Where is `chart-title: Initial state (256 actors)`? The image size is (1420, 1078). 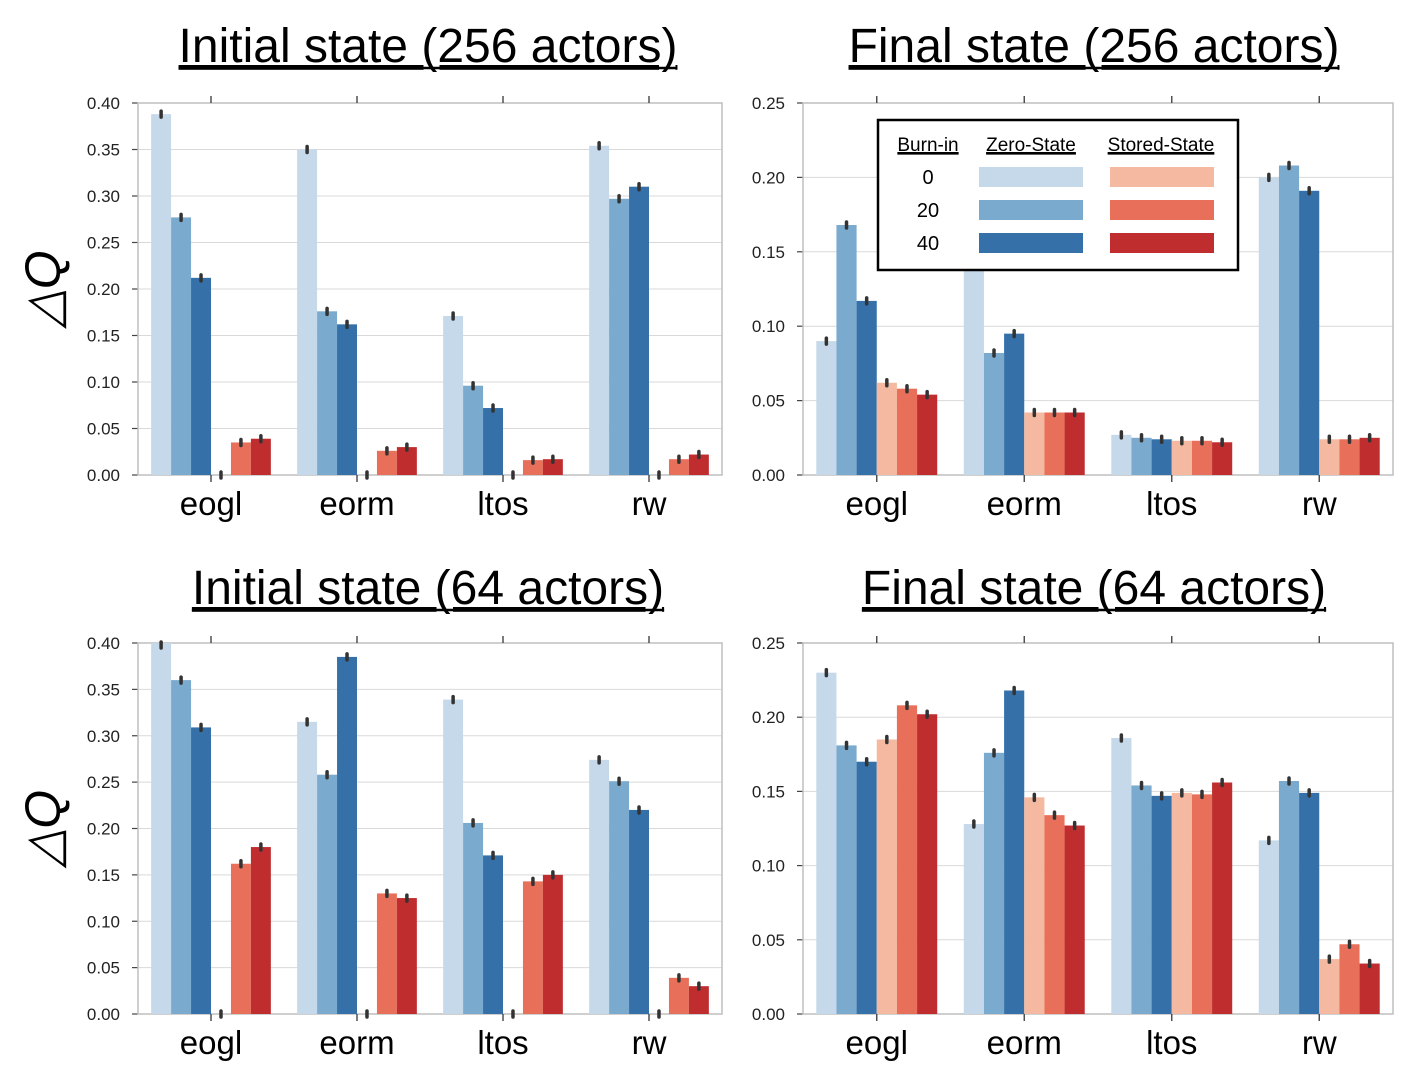 chart-title: Initial state (256 actors) is located at coordinates (428, 46).